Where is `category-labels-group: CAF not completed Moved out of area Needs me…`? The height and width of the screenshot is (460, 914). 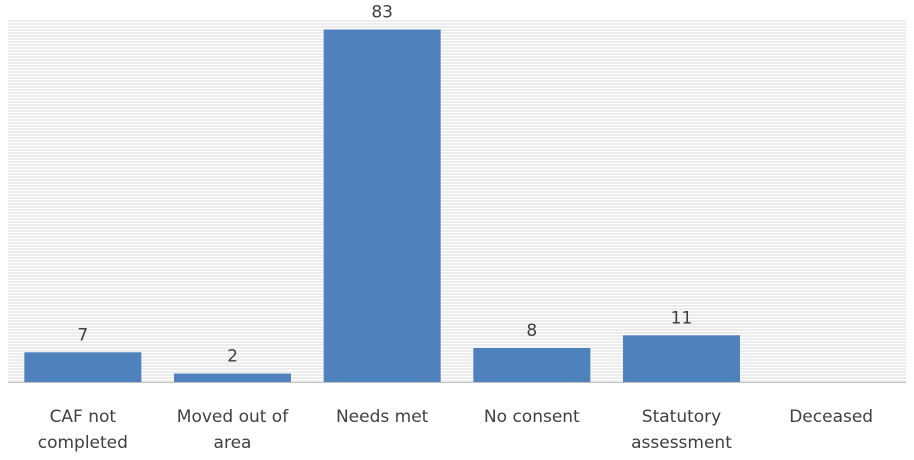 category-labels-group: CAF not completed Moved out of area Needs me… is located at coordinates (455, 430).